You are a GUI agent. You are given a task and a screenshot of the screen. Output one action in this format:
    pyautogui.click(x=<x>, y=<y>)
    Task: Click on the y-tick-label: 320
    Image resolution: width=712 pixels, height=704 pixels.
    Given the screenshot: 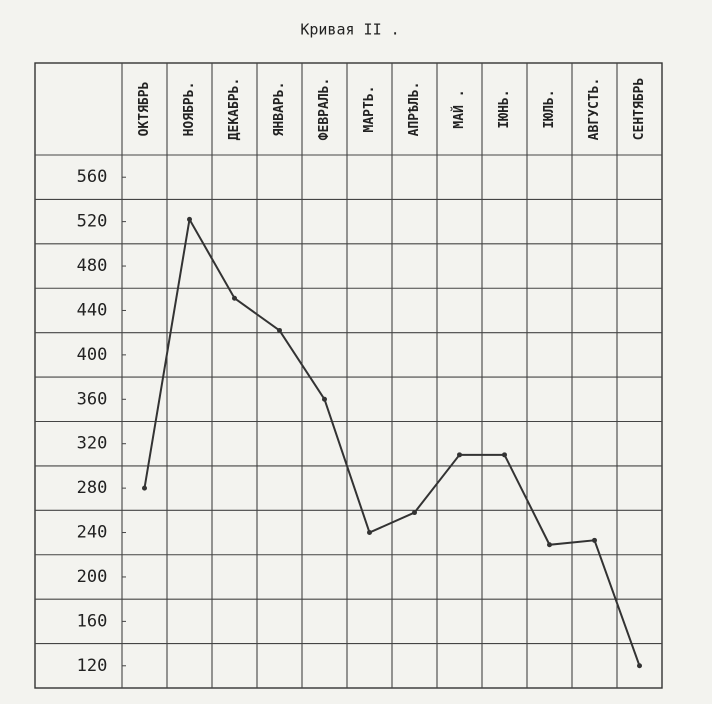 What is the action you would take?
    pyautogui.click(x=92, y=444)
    